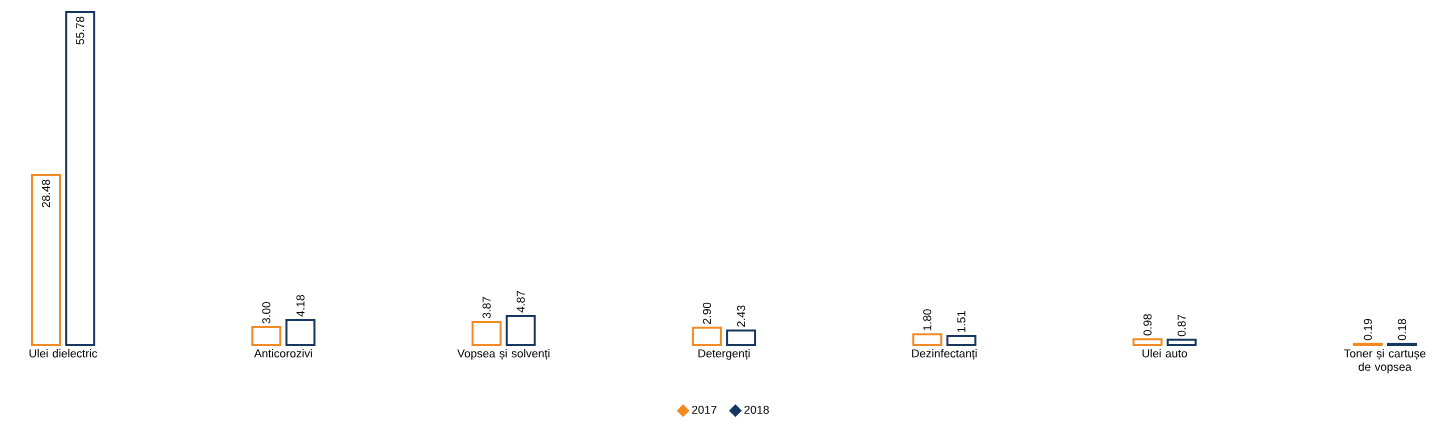 This screenshot has width=1448, height=431. I want to click on x-tick-label: Ulei dielectric, so click(63, 353).